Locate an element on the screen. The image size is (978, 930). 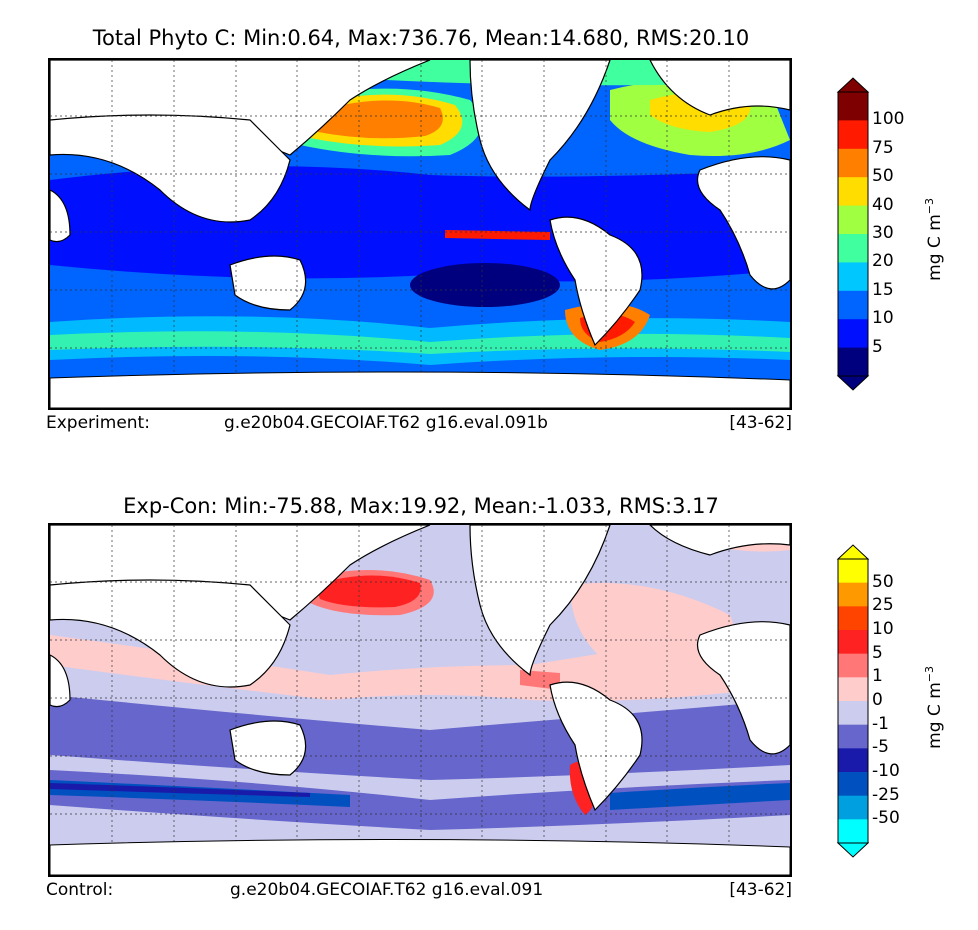
control-case: g.e20b04.GECOIAF.T62 g16.eval.091 is located at coordinates (387, 890).